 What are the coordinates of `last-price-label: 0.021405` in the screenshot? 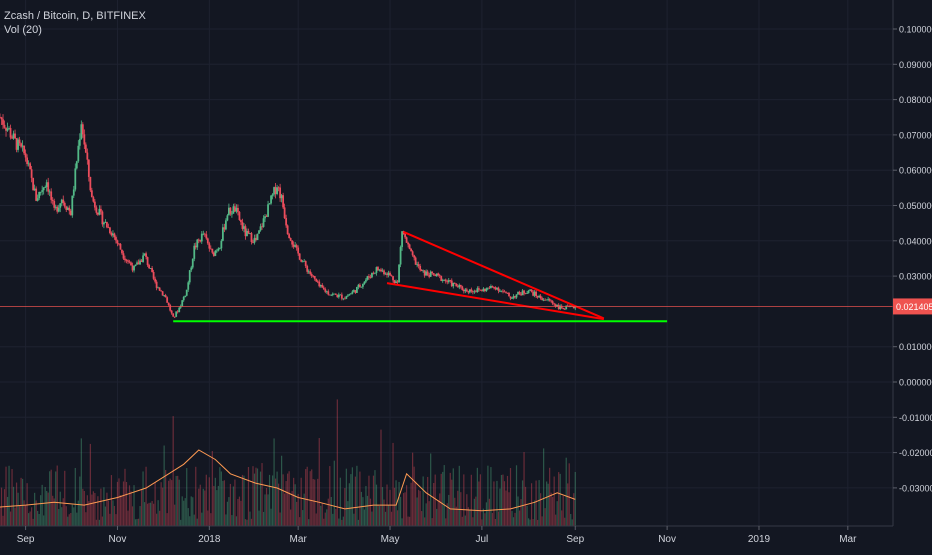 It's located at (914, 307).